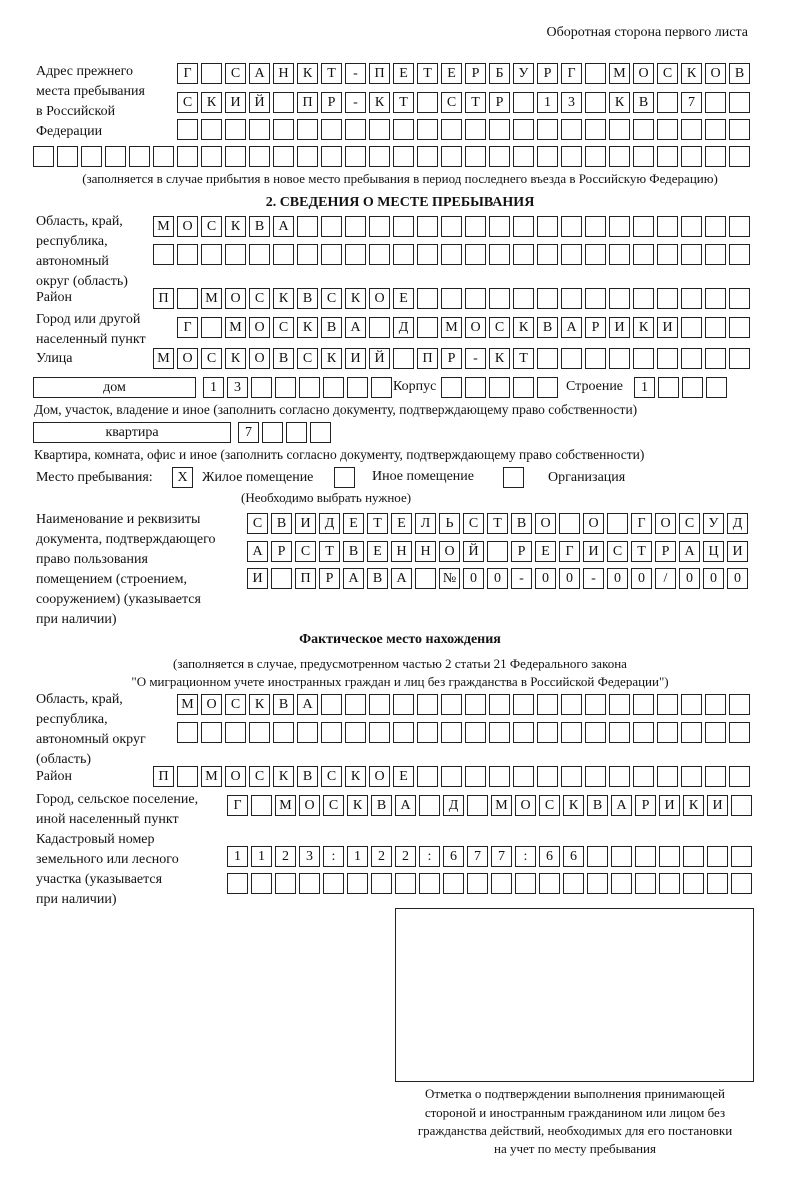 This screenshot has width=800, height=1180. I want to click on char-box: П, so click(163, 298).